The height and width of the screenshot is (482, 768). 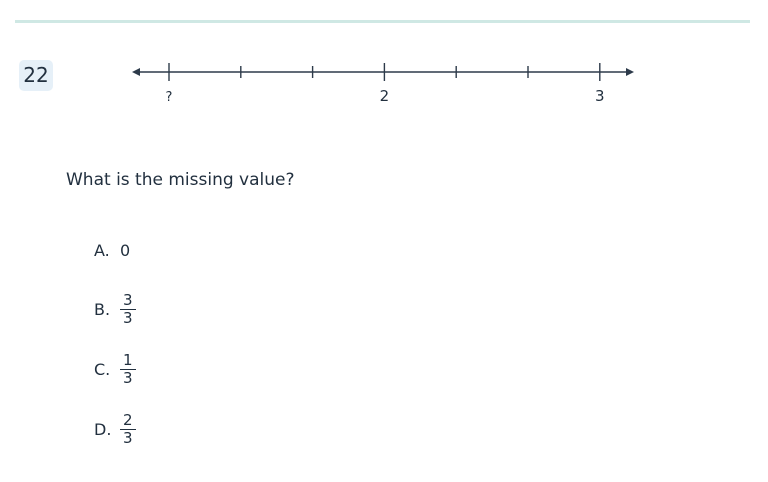 What do you see at coordinates (136, 72) in the screenshot?
I see `left-arrow-icon` at bounding box center [136, 72].